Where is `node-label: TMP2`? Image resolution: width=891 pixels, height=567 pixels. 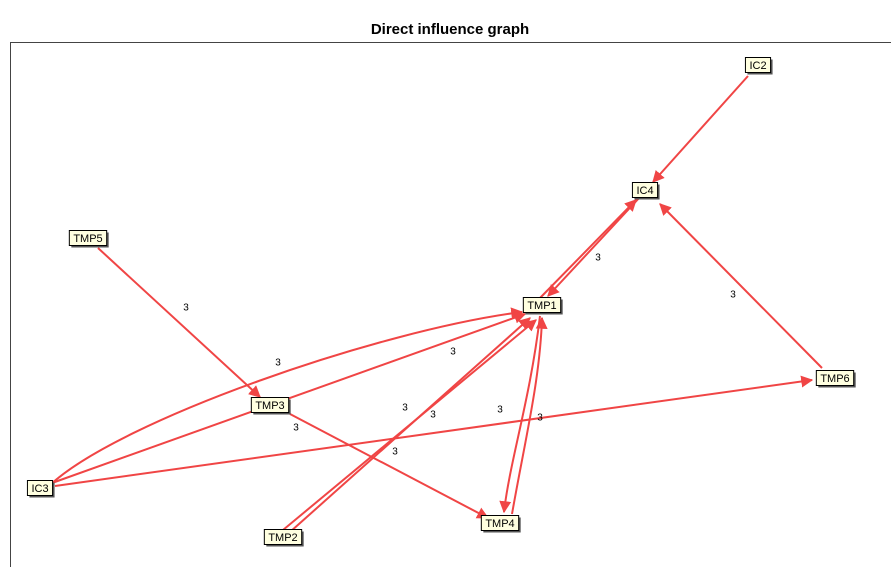
node-label: TMP2 is located at coordinates (282, 538).